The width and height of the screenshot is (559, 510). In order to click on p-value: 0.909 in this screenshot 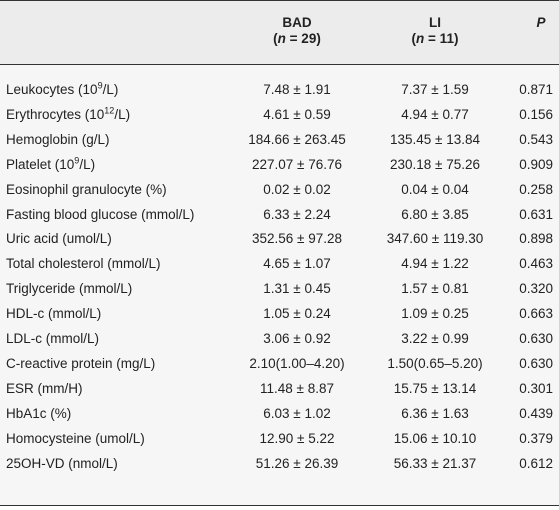, I will do `click(536, 165)`.